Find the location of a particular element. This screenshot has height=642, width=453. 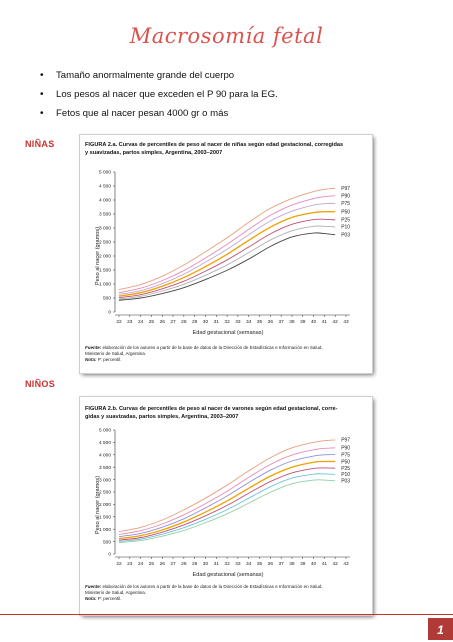

y-tick-label: 500 is located at coordinates (107, 299).